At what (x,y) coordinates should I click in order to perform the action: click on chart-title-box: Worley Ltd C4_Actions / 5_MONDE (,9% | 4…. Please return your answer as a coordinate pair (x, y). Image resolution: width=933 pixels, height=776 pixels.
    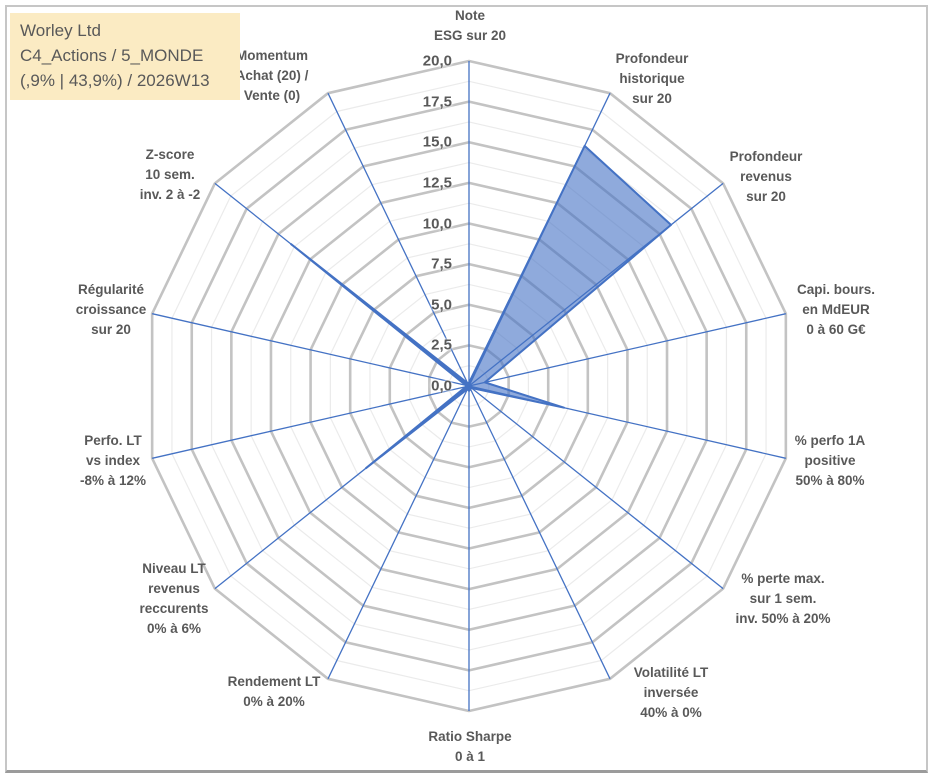
    Looking at the image, I should click on (125, 56).